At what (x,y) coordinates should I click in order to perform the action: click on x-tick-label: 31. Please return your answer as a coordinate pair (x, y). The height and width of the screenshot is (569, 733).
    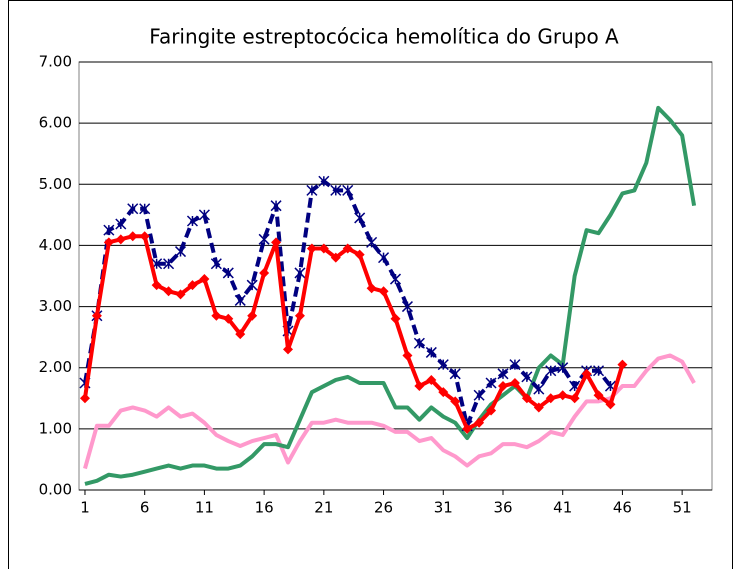
    Looking at the image, I should click on (443, 508).